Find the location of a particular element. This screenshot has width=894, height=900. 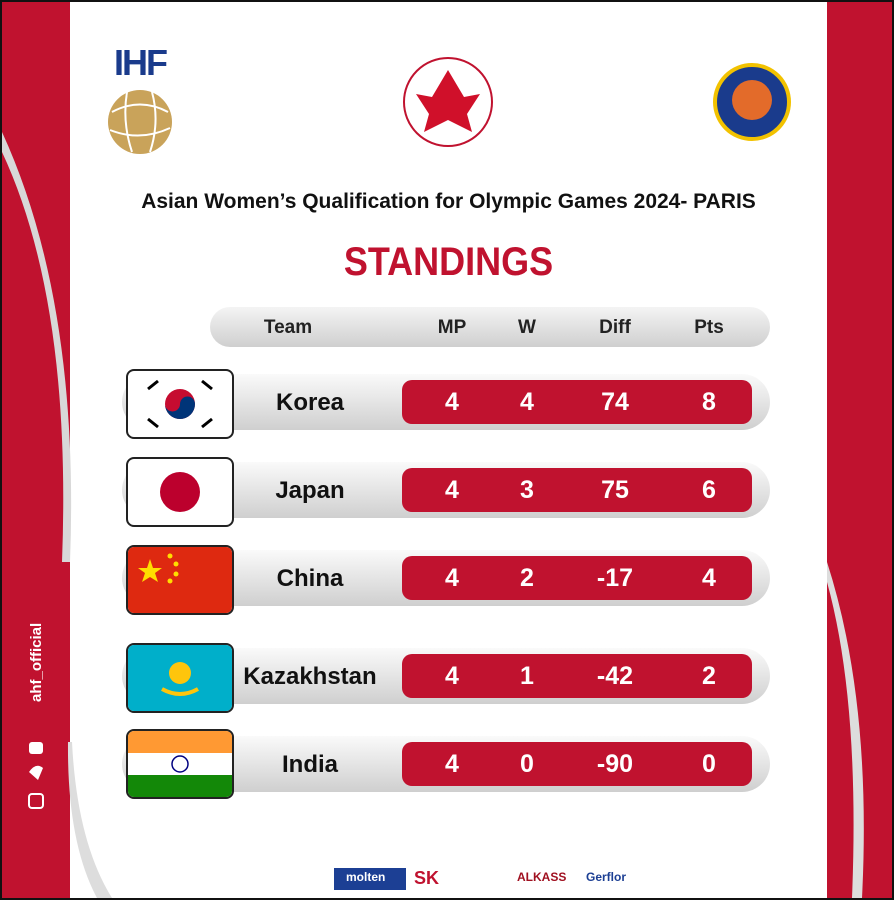

sponsor: ALKASS is located at coordinates (542, 877).